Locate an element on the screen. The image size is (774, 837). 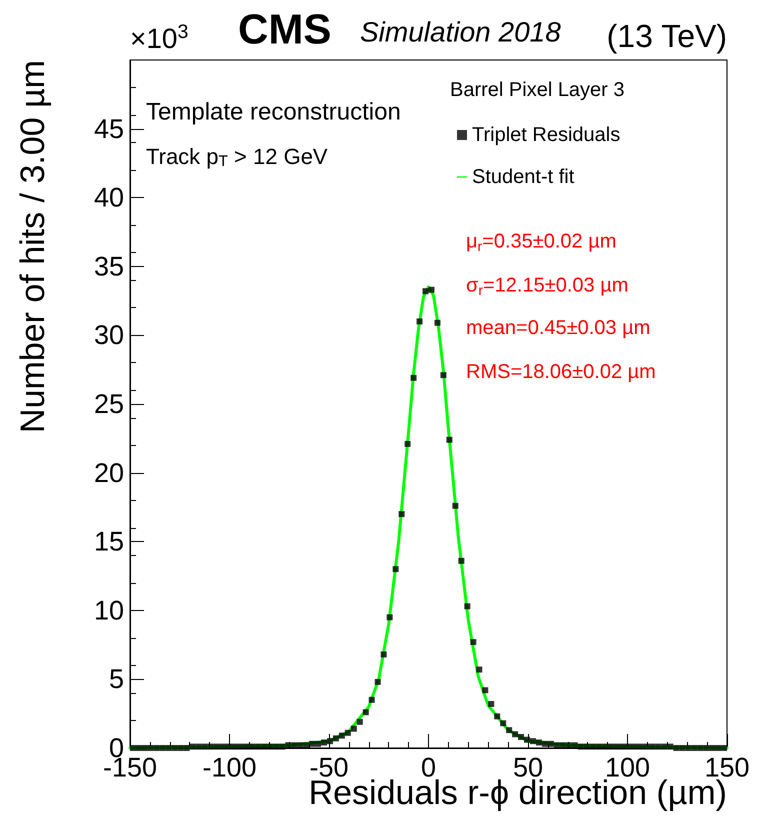
legend-label: Triplet Residuals is located at coordinates (546, 135).